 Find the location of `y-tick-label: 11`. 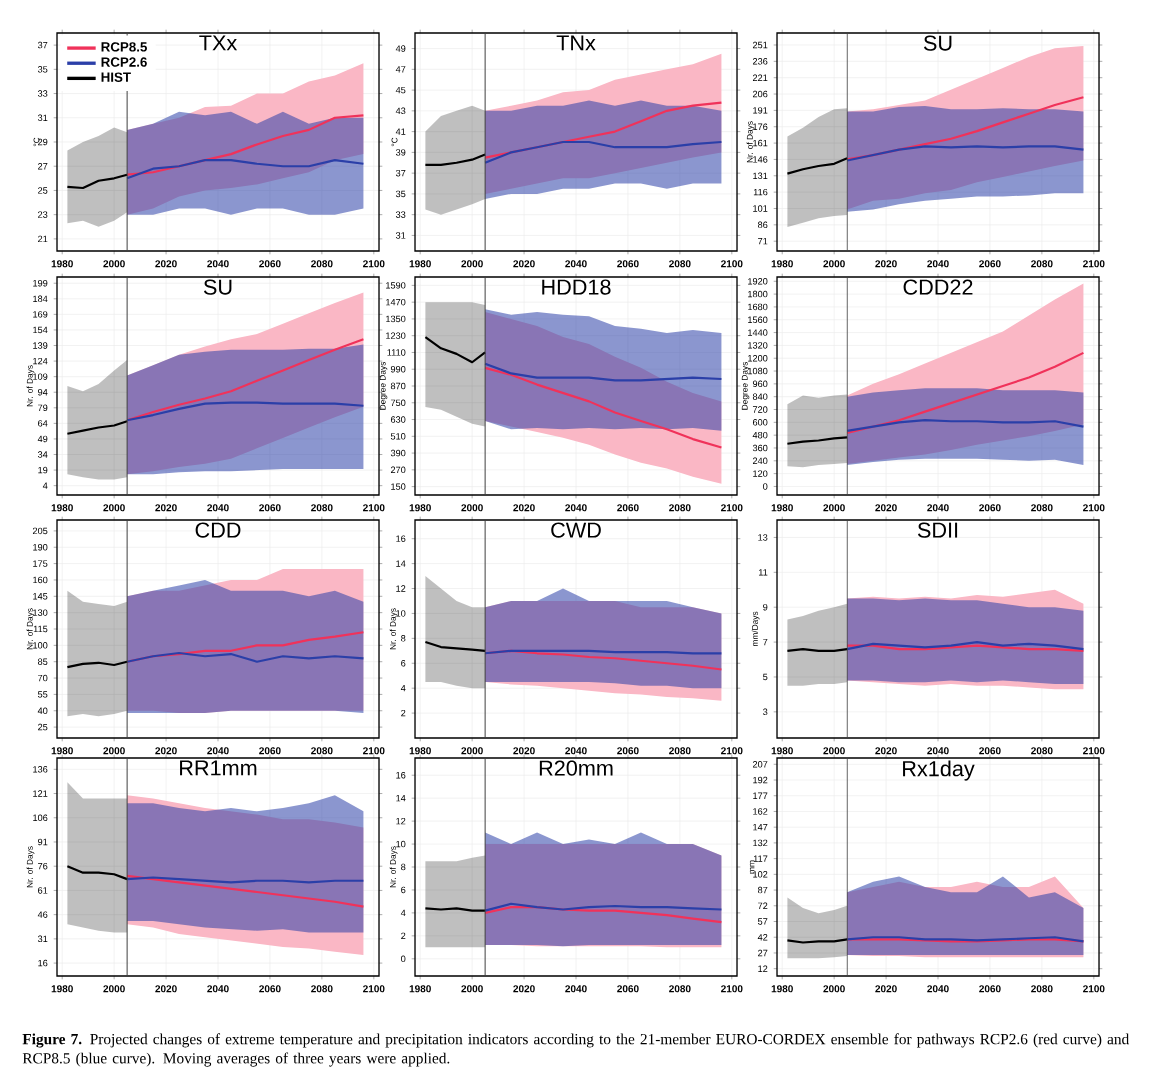

y-tick-label: 11 is located at coordinates (763, 572).